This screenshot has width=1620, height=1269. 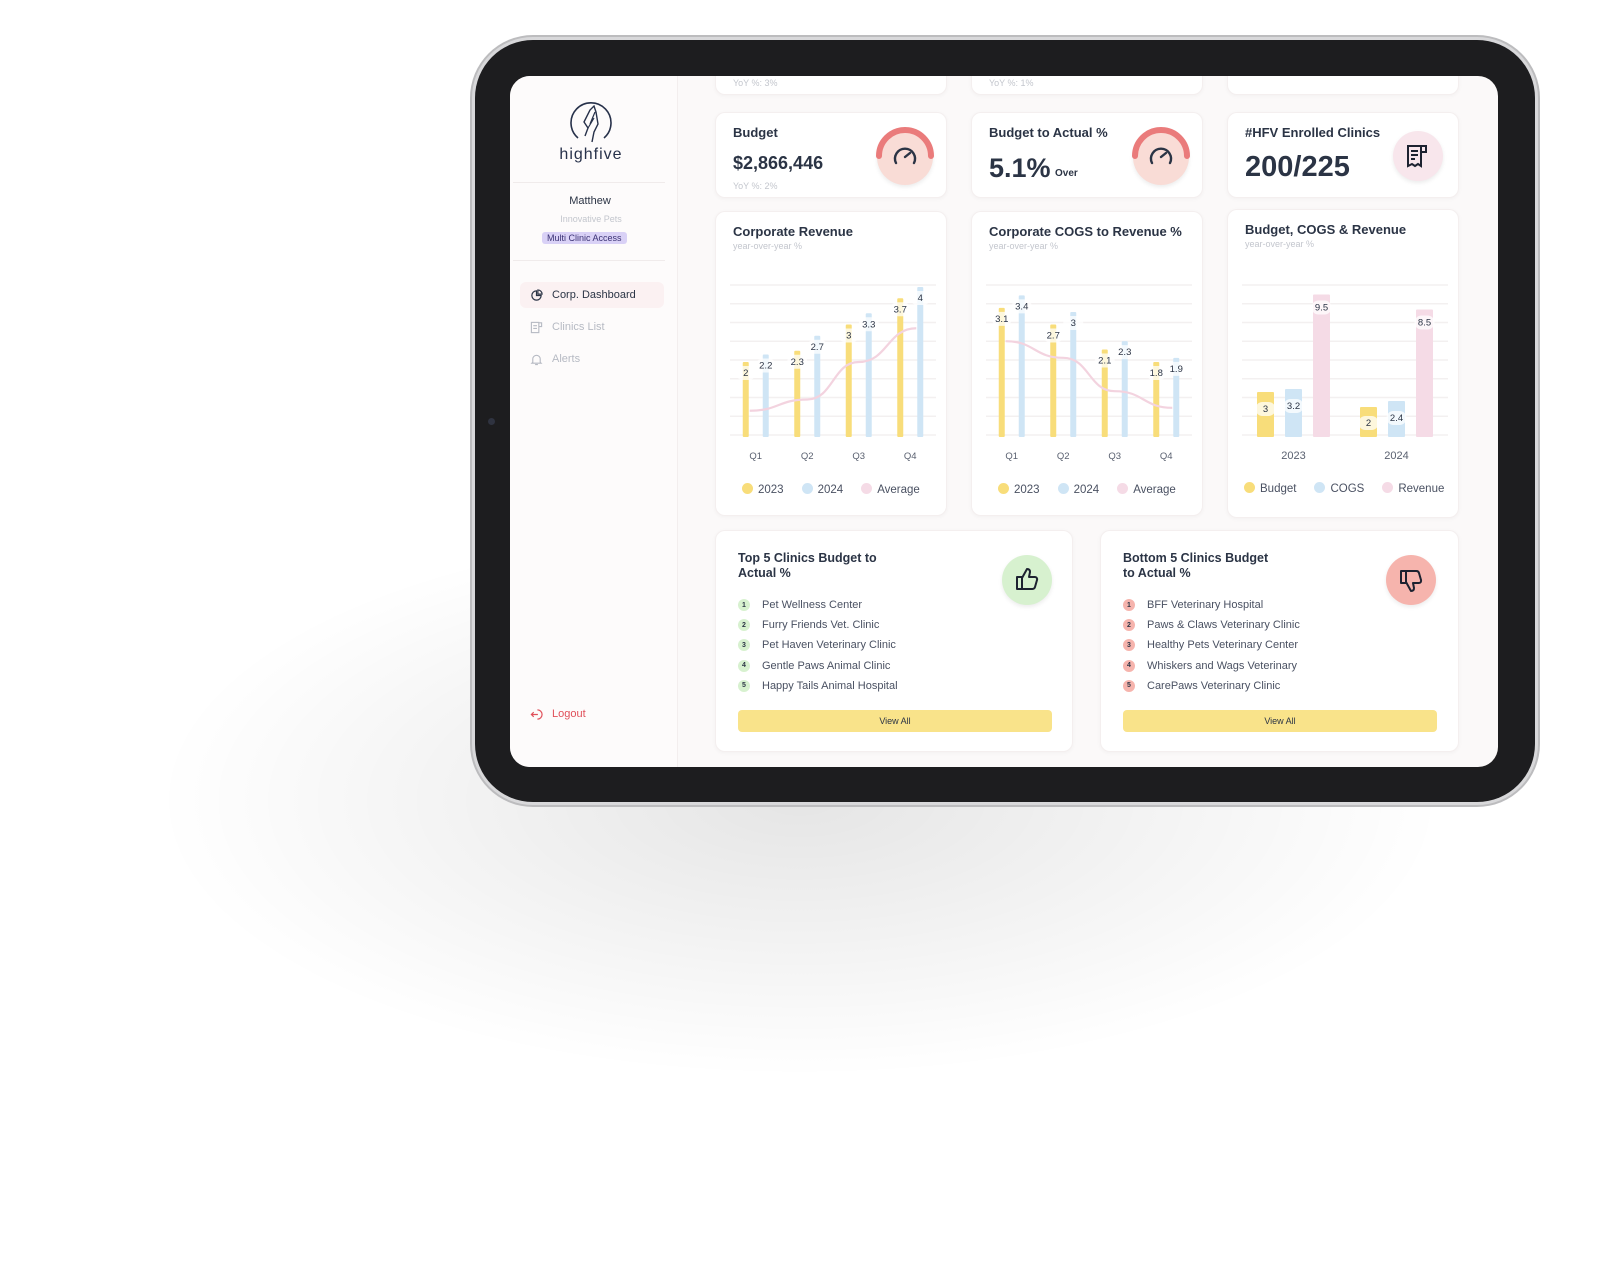 I want to click on clinic-name: CarePaws Veterinary Clinic, so click(x=1214, y=685).